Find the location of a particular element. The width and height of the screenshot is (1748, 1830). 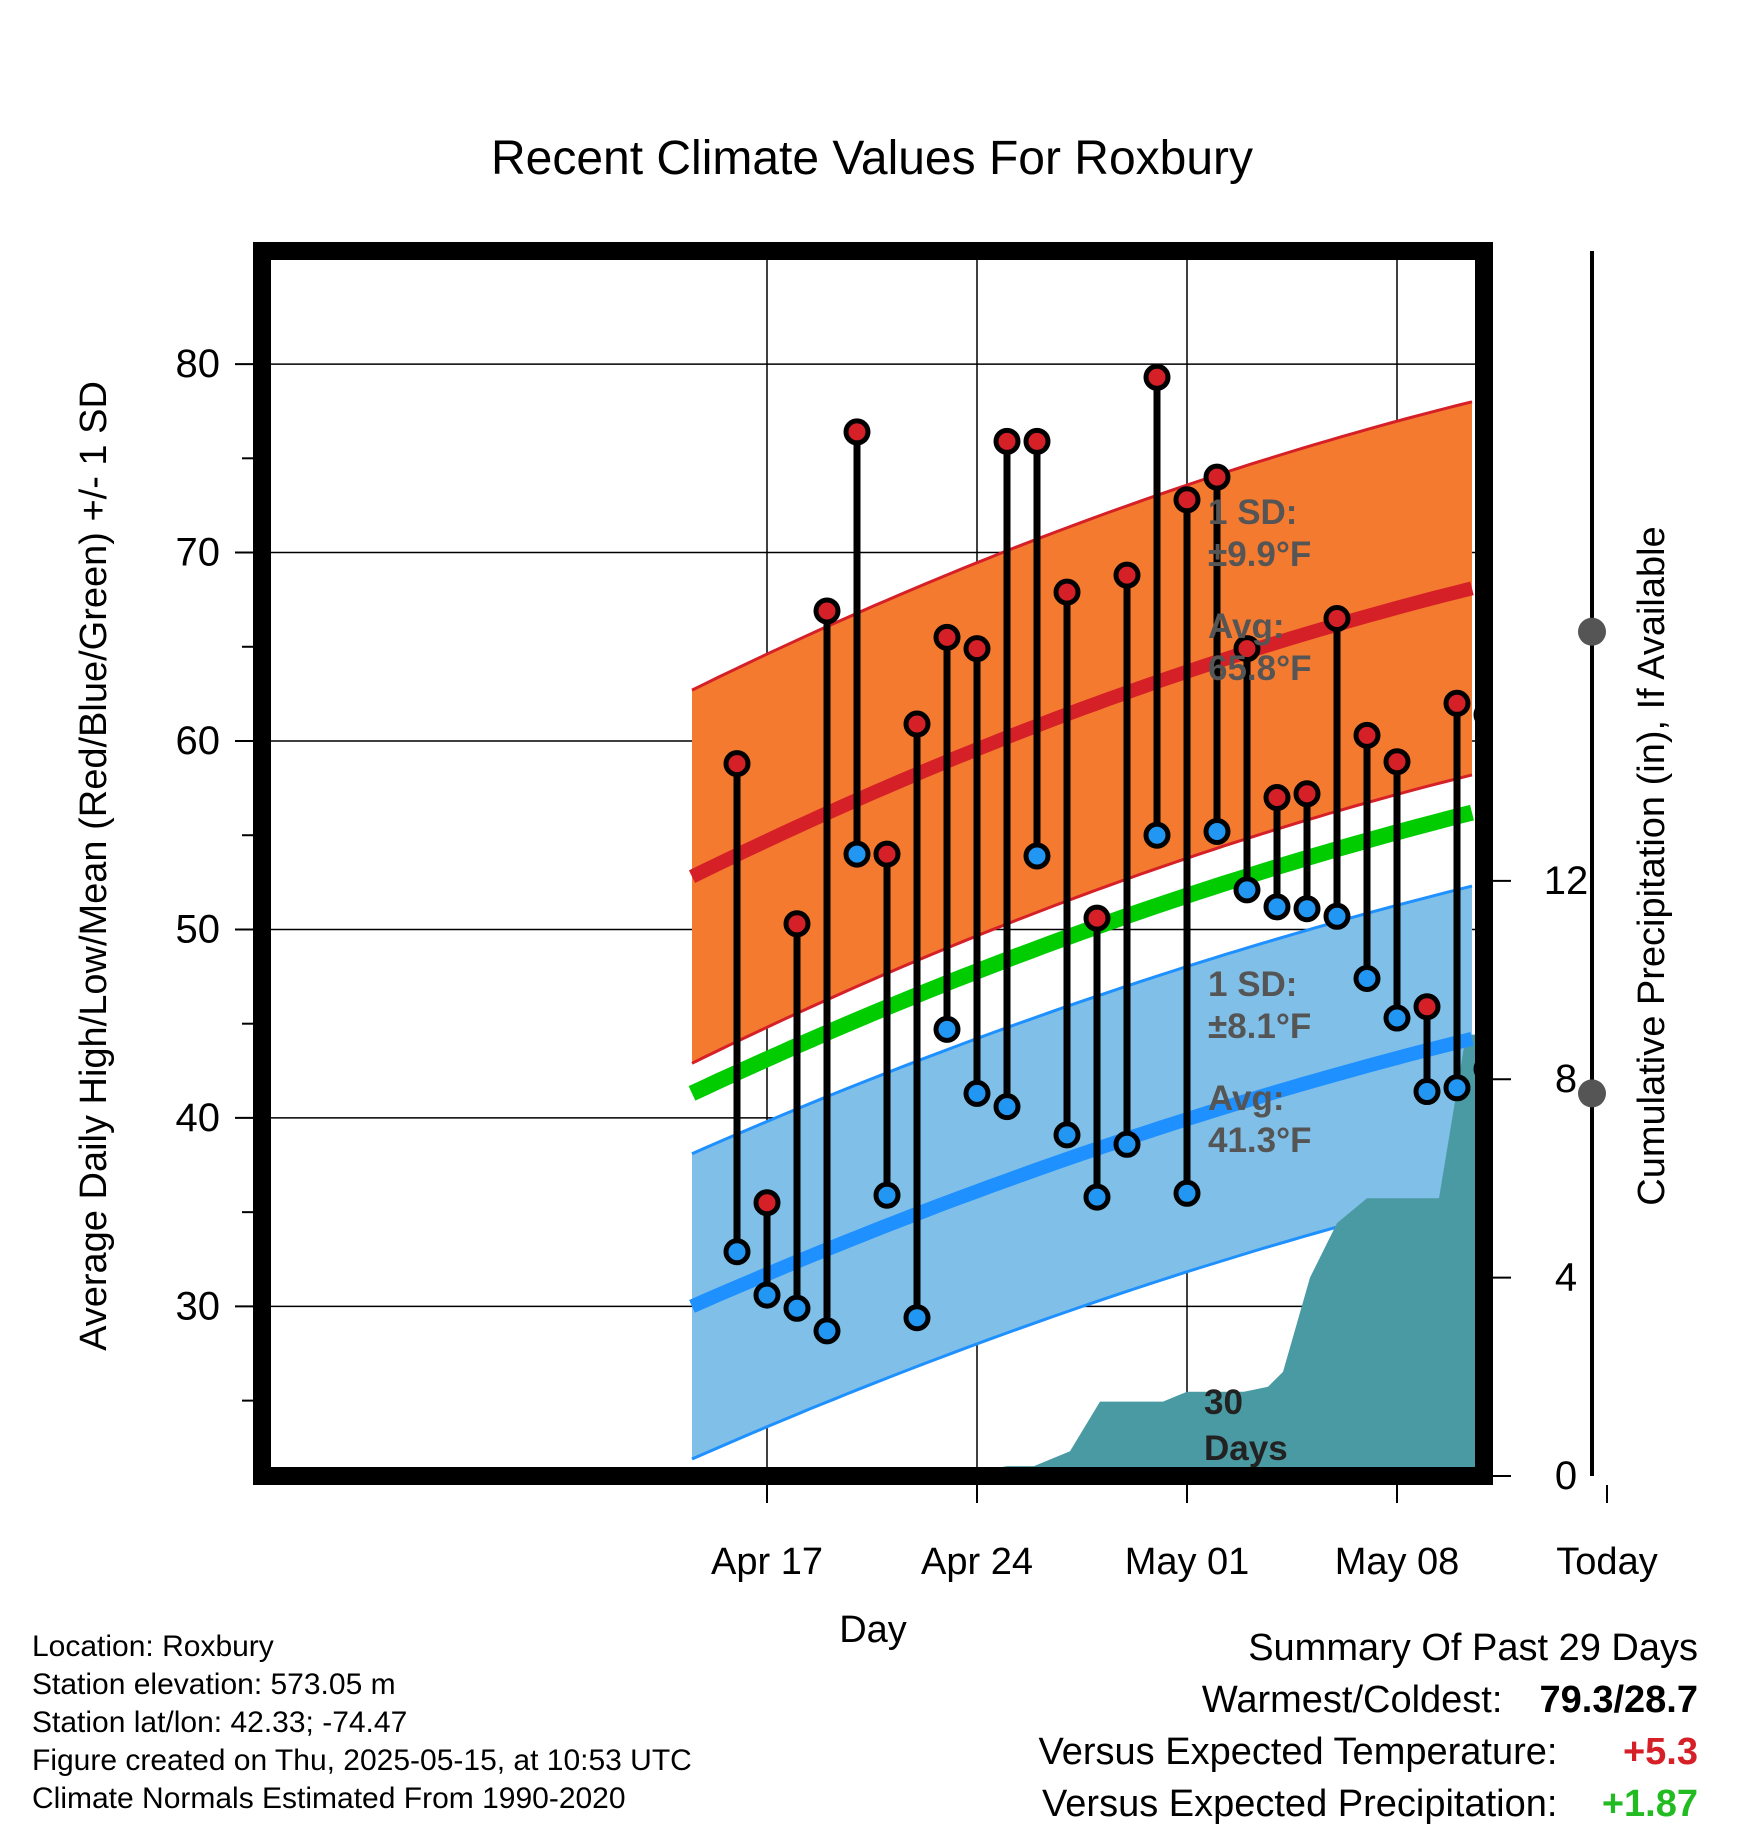

high-sd-value: ±9.9°F is located at coordinates (1259, 554).